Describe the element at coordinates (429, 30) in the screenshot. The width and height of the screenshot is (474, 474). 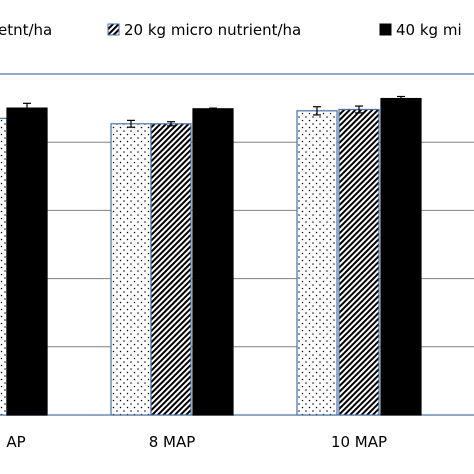
I see `legend-label-3: 40 kg mi` at that location.